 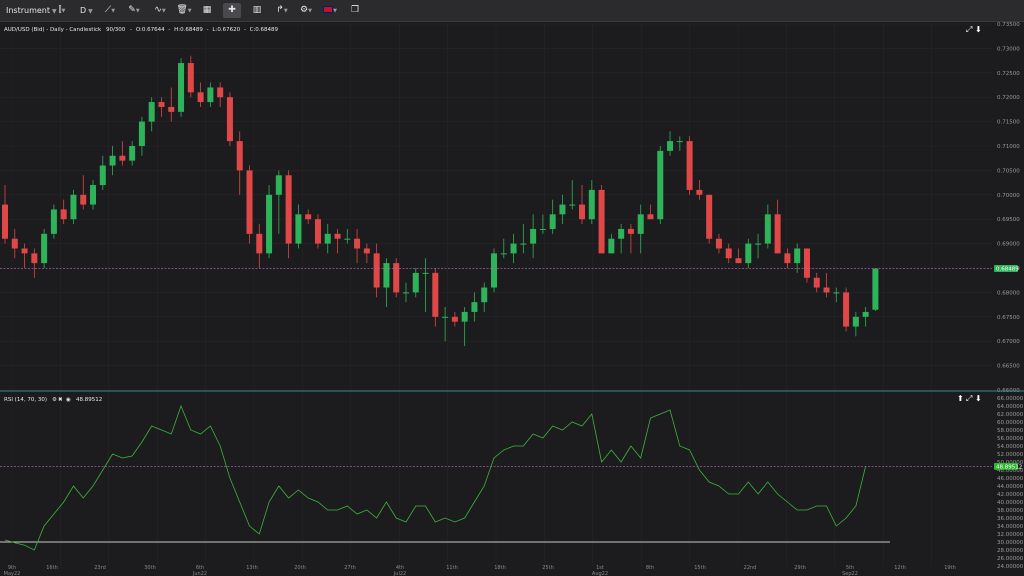 What do you see at coordinates (1008, 293) in the screenshot?
I see `price-tick-label: 0.68000` at bounding box center [1008, 293].